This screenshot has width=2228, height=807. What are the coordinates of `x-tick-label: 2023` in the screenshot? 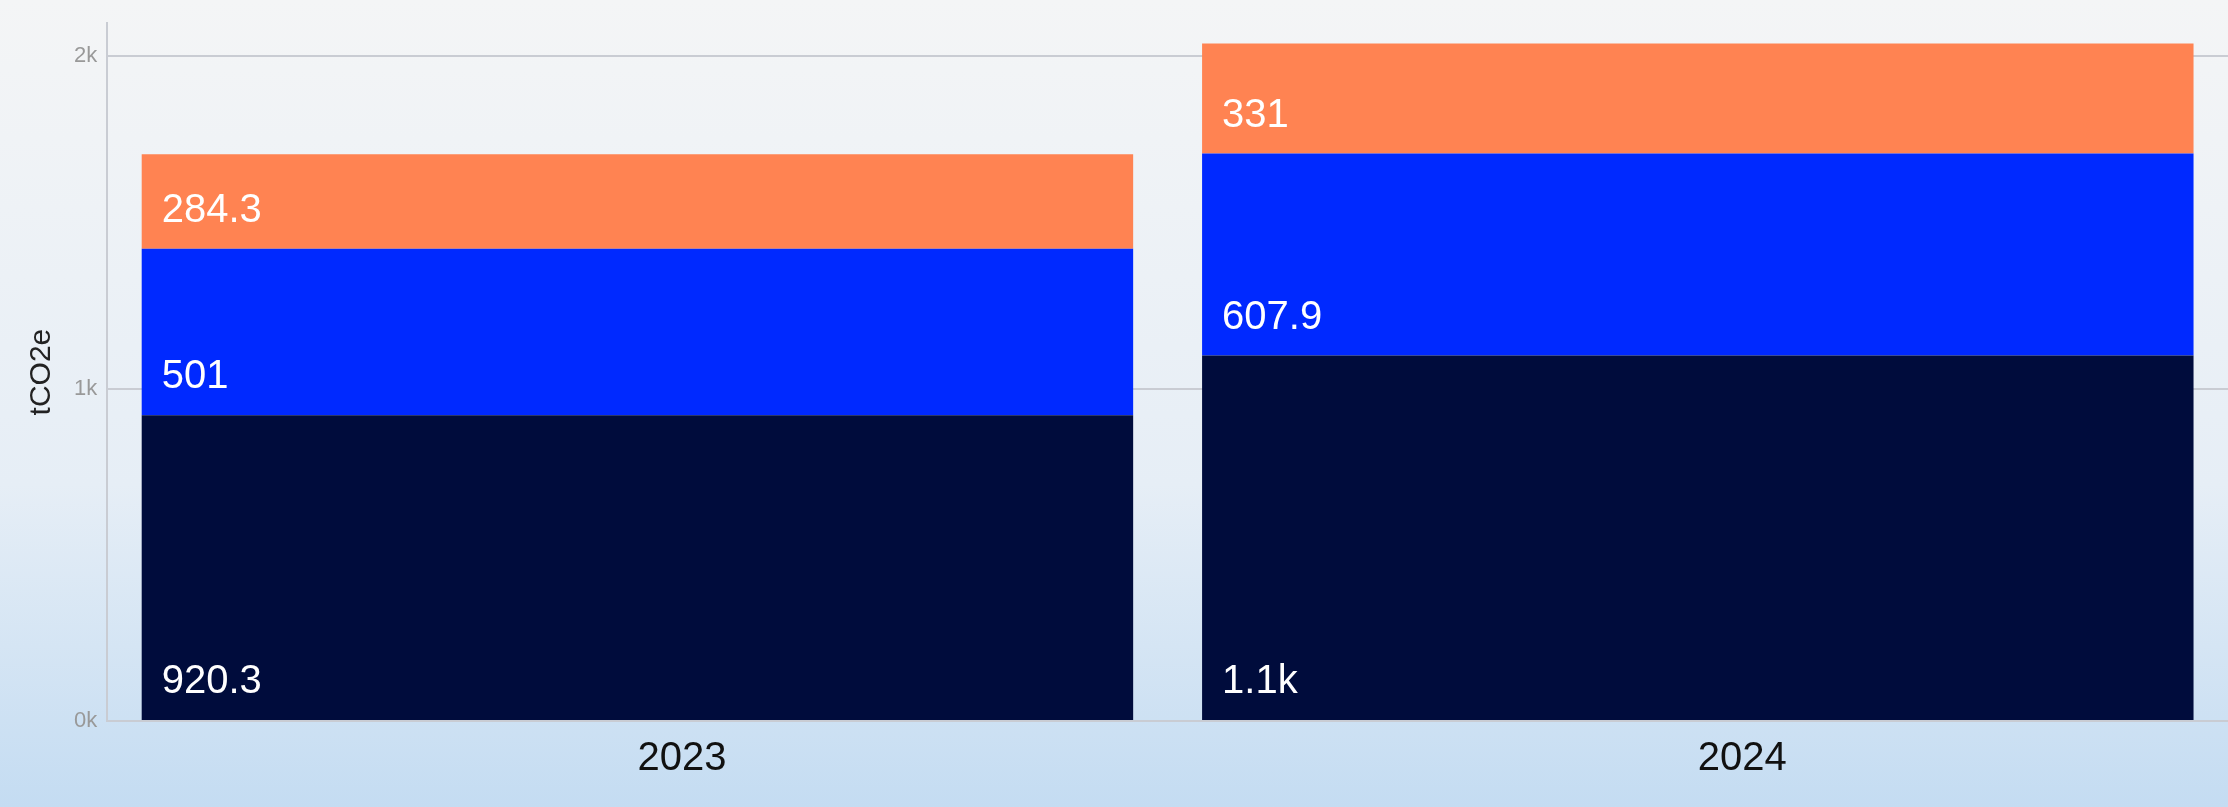 It's located at (682, 756).